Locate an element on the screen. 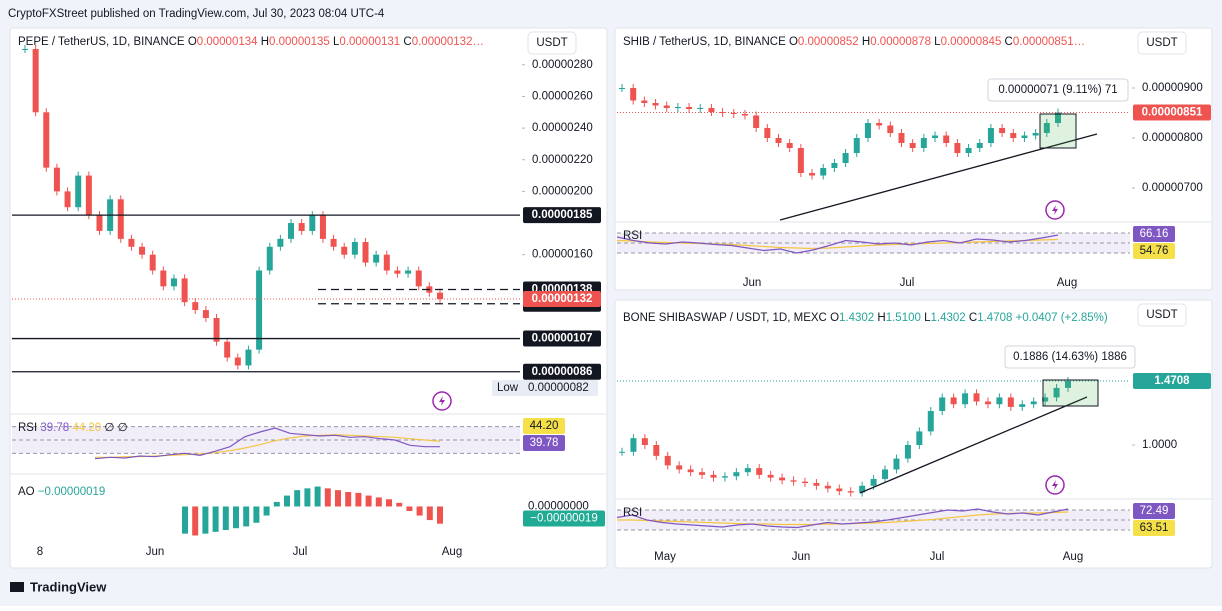 The image size is (1222, 611). header-part: 1.4708 is located at coordinates (994, 318).